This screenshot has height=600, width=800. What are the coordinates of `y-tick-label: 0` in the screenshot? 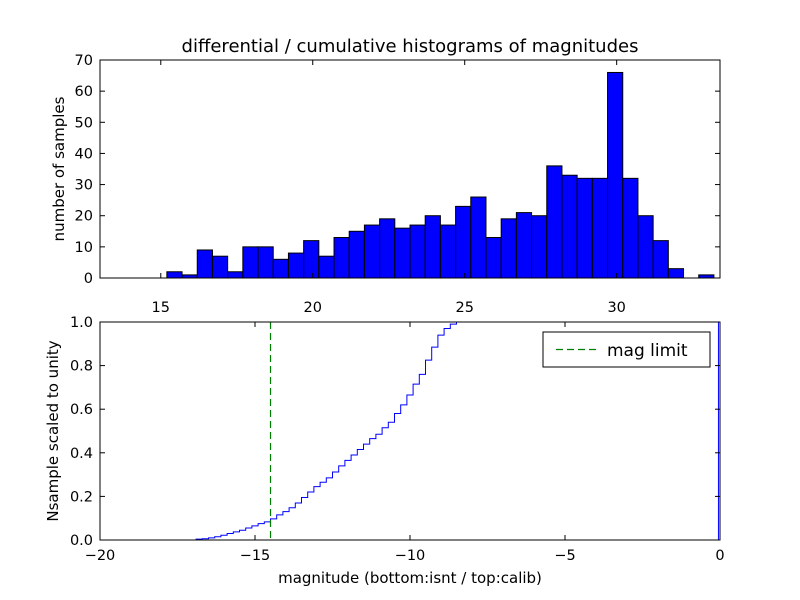 It's located at (88, 279).